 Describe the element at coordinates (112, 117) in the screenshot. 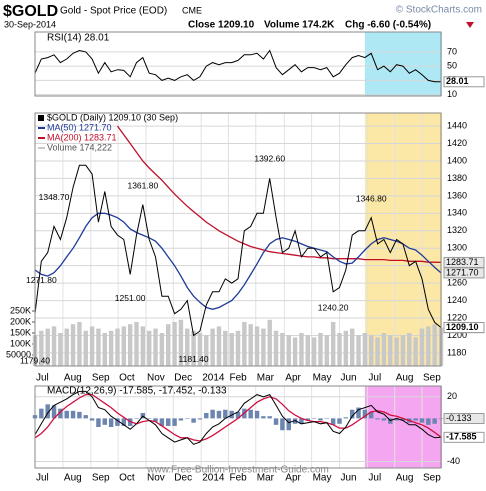

I see `legend-title: $GOLD (Daily) 1209.10 (30 Sep)` at that location.